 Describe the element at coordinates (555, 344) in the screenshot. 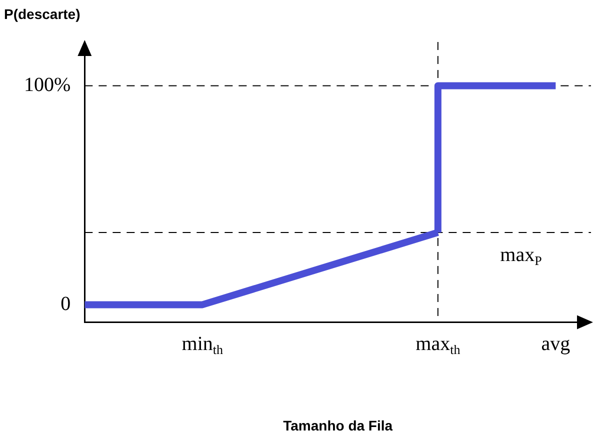

I see `x-tick-label: avg` at that location.